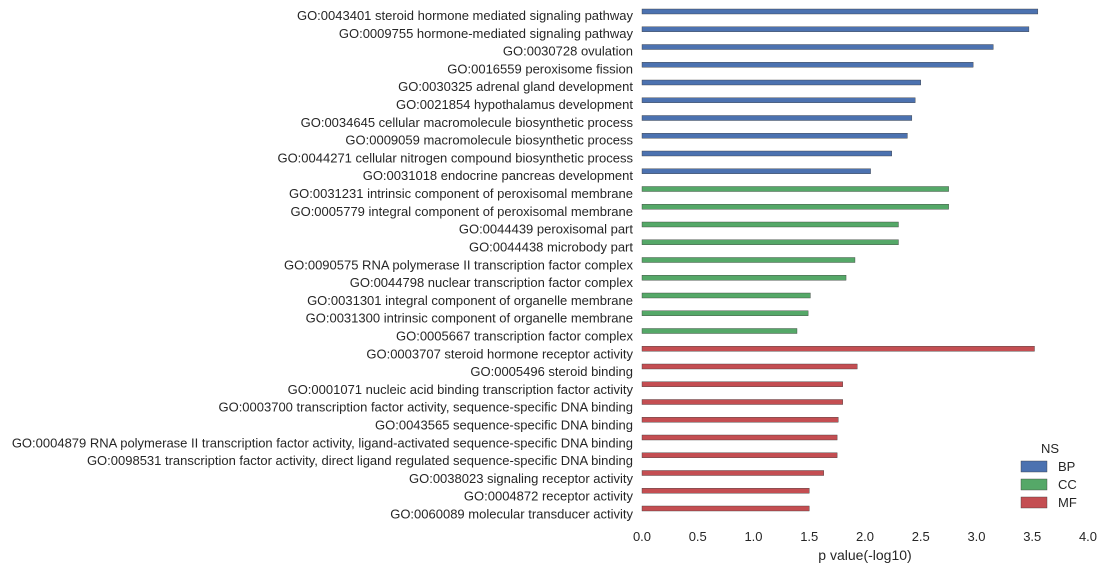  What do you see at coordinates (1032, 536) in the screenshot?
I see `x-tick-label: 3.5` at bounding box center [1032, 536].